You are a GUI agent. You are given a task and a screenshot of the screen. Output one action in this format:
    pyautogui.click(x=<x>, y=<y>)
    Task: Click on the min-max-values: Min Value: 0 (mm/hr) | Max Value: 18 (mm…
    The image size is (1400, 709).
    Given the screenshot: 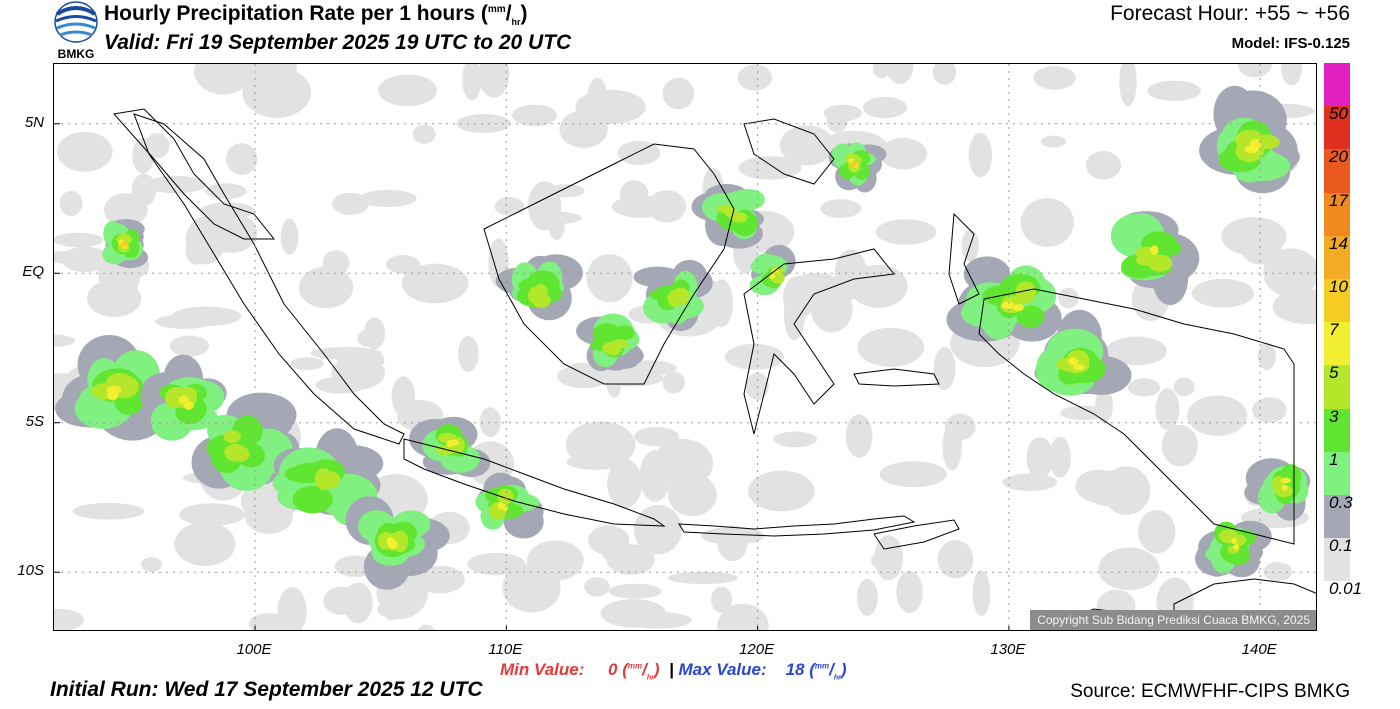 What is the action you would take?
    pyautogui.click(x=673, y=671)
    